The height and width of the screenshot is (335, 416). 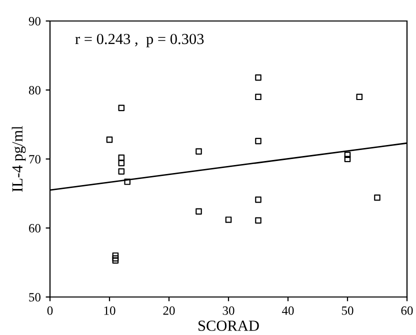 What do you see at coordinates (110, 310) in the screenshot?
I see `x-tick-label: 10` at bounding box center [110, 310].